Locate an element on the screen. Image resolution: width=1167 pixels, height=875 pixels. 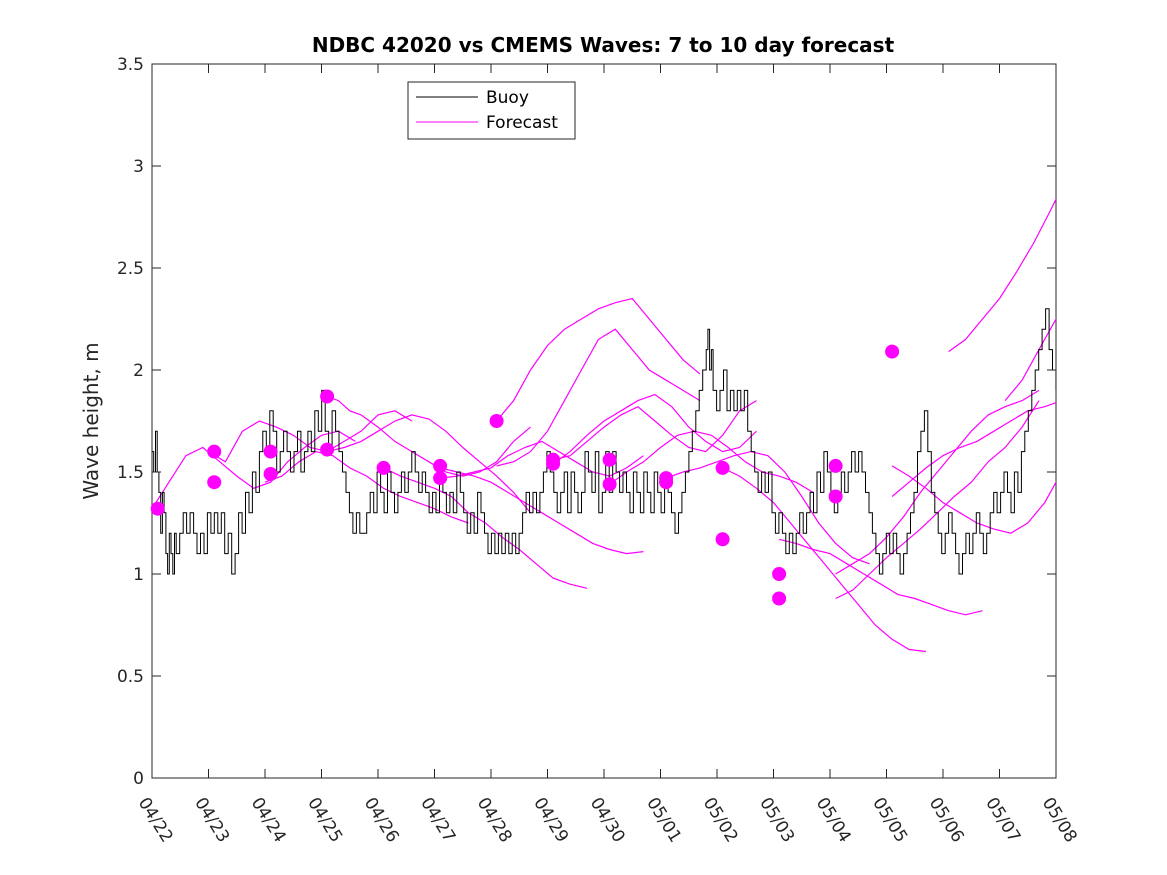
y-tick-label: 2.5 is located at coordinates (130, 269).